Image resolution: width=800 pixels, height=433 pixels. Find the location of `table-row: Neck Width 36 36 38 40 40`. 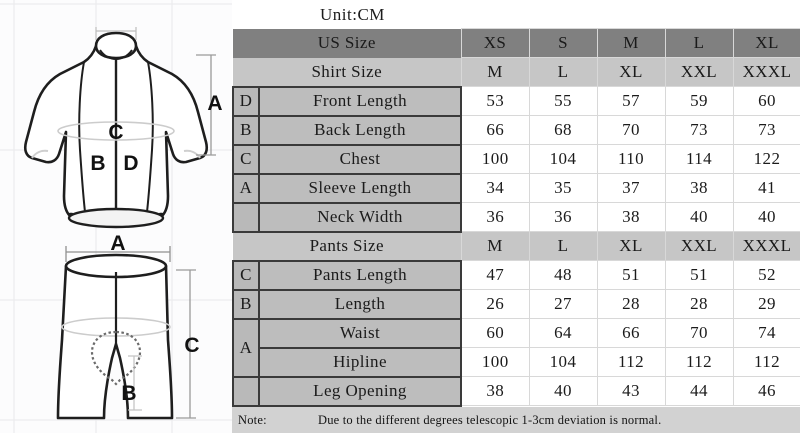

table-row: Neck Width 36 36 38 40 40 is located at coordinates (516, 217).